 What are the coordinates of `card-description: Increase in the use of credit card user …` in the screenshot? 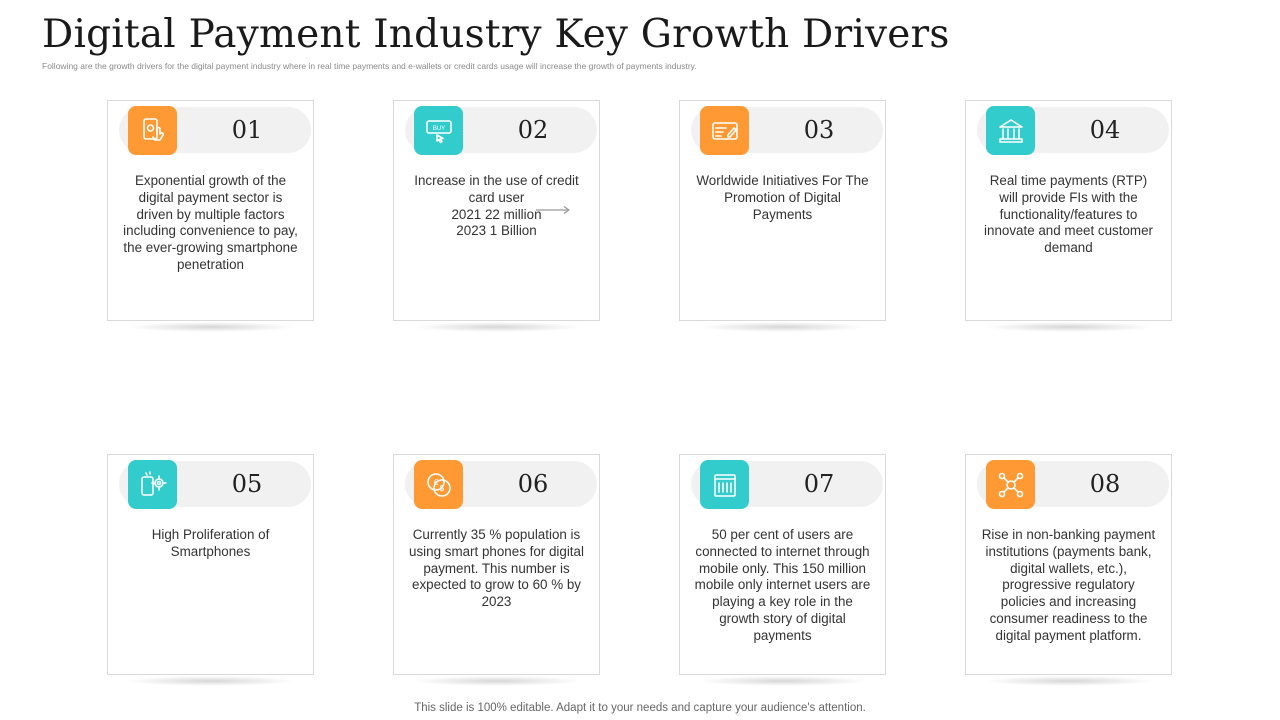 It's located at (496, 206).